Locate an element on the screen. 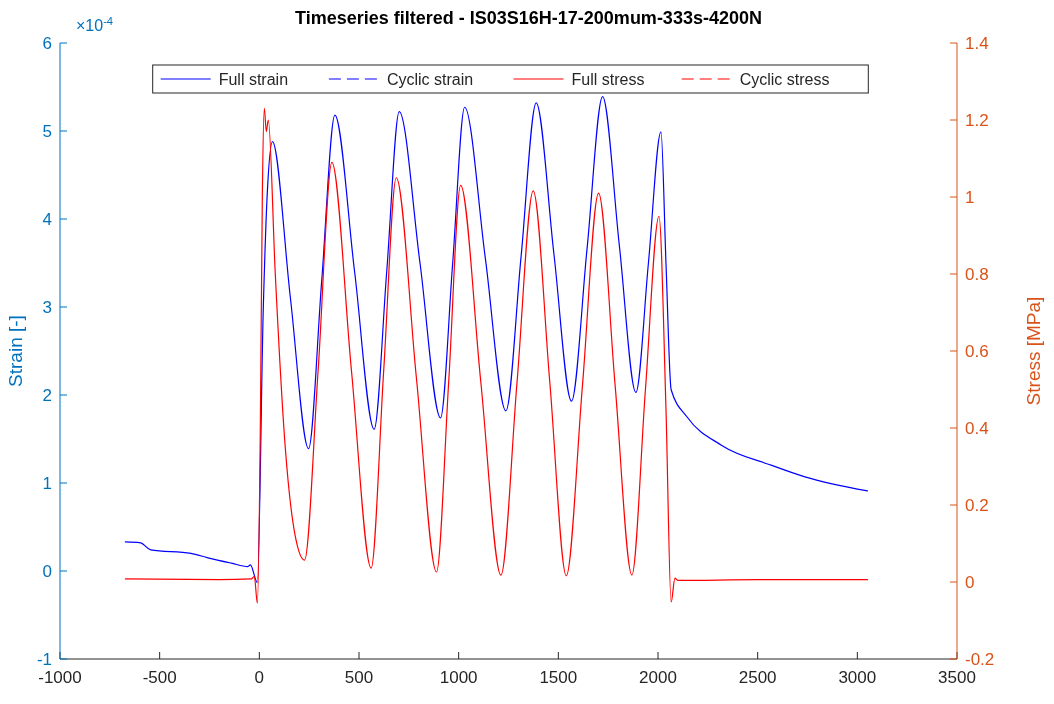 The height and width of the screenshot is (704, 1054). y-tick-label: 5 is located at coordinates (47, 131).